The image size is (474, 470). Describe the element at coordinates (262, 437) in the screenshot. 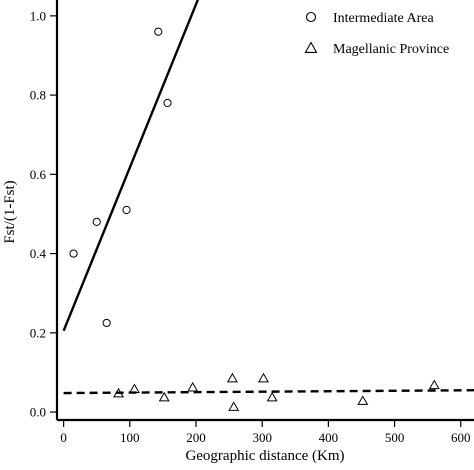

I see `x-tick-label: 300` at that location.